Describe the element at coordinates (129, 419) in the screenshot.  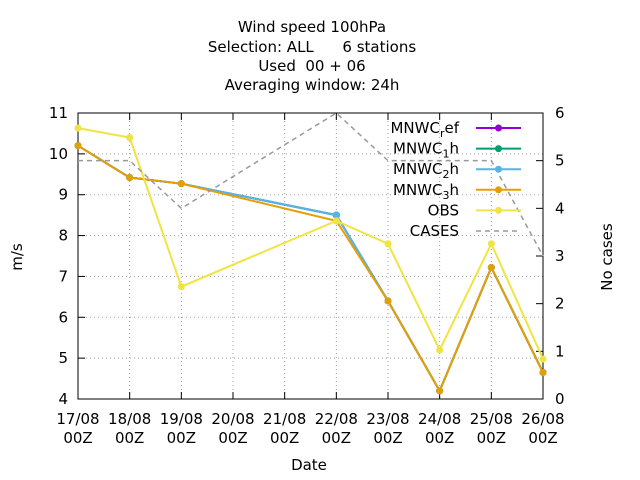
I see `x-tick-label: 18/08` at that location.